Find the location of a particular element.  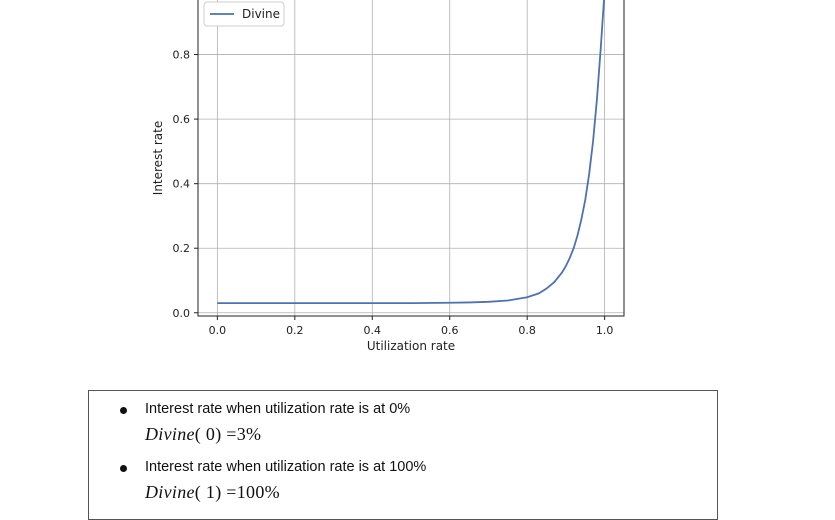

x-tick-label: 0.2 is located at coordinates (295, 330).